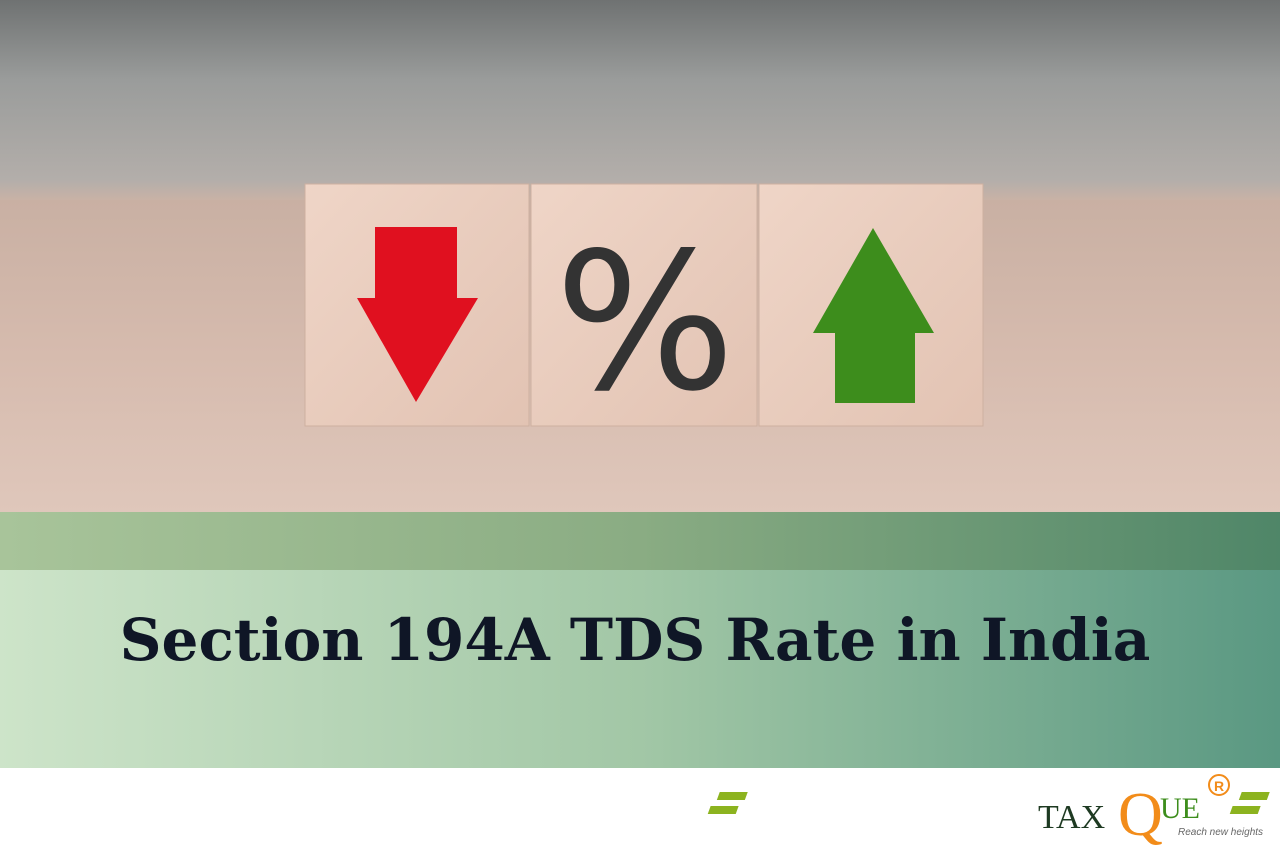 Image resolution: width=1280 pixels, height=854 pixels. What do you see at coordinates (873, 315) in the screenshot?
I see `up-arrow` at bounding box center [873, 315].